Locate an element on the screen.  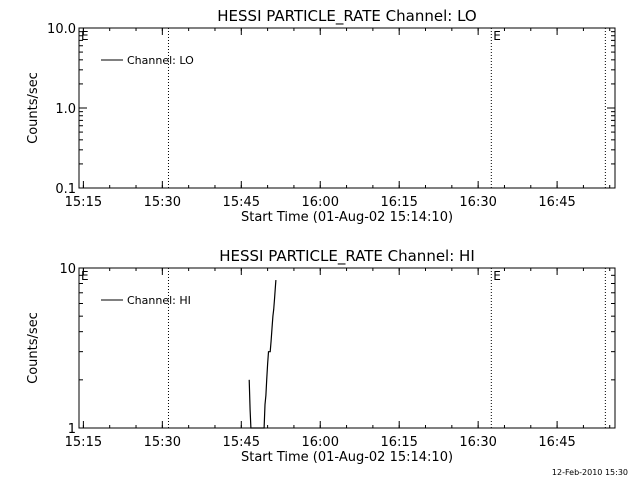
y-tick-label: 0.1 is located at coordinates (65, 189).